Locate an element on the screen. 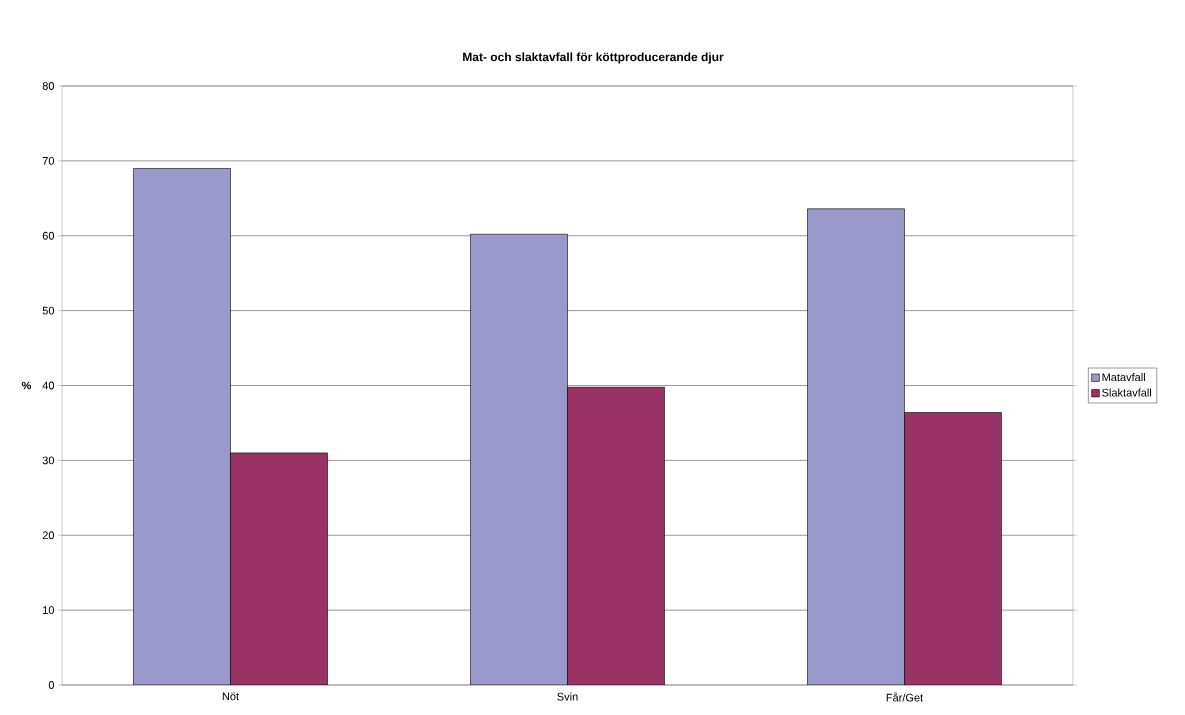  y-tick-label: 0 is located at coordinates (51, 685).